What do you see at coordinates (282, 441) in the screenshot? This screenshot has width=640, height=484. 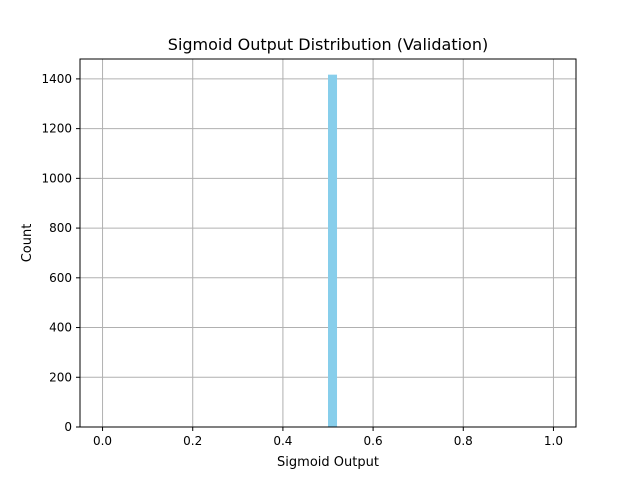 I see `x-tick-label: 0.4` at bounding box center [282, 441].